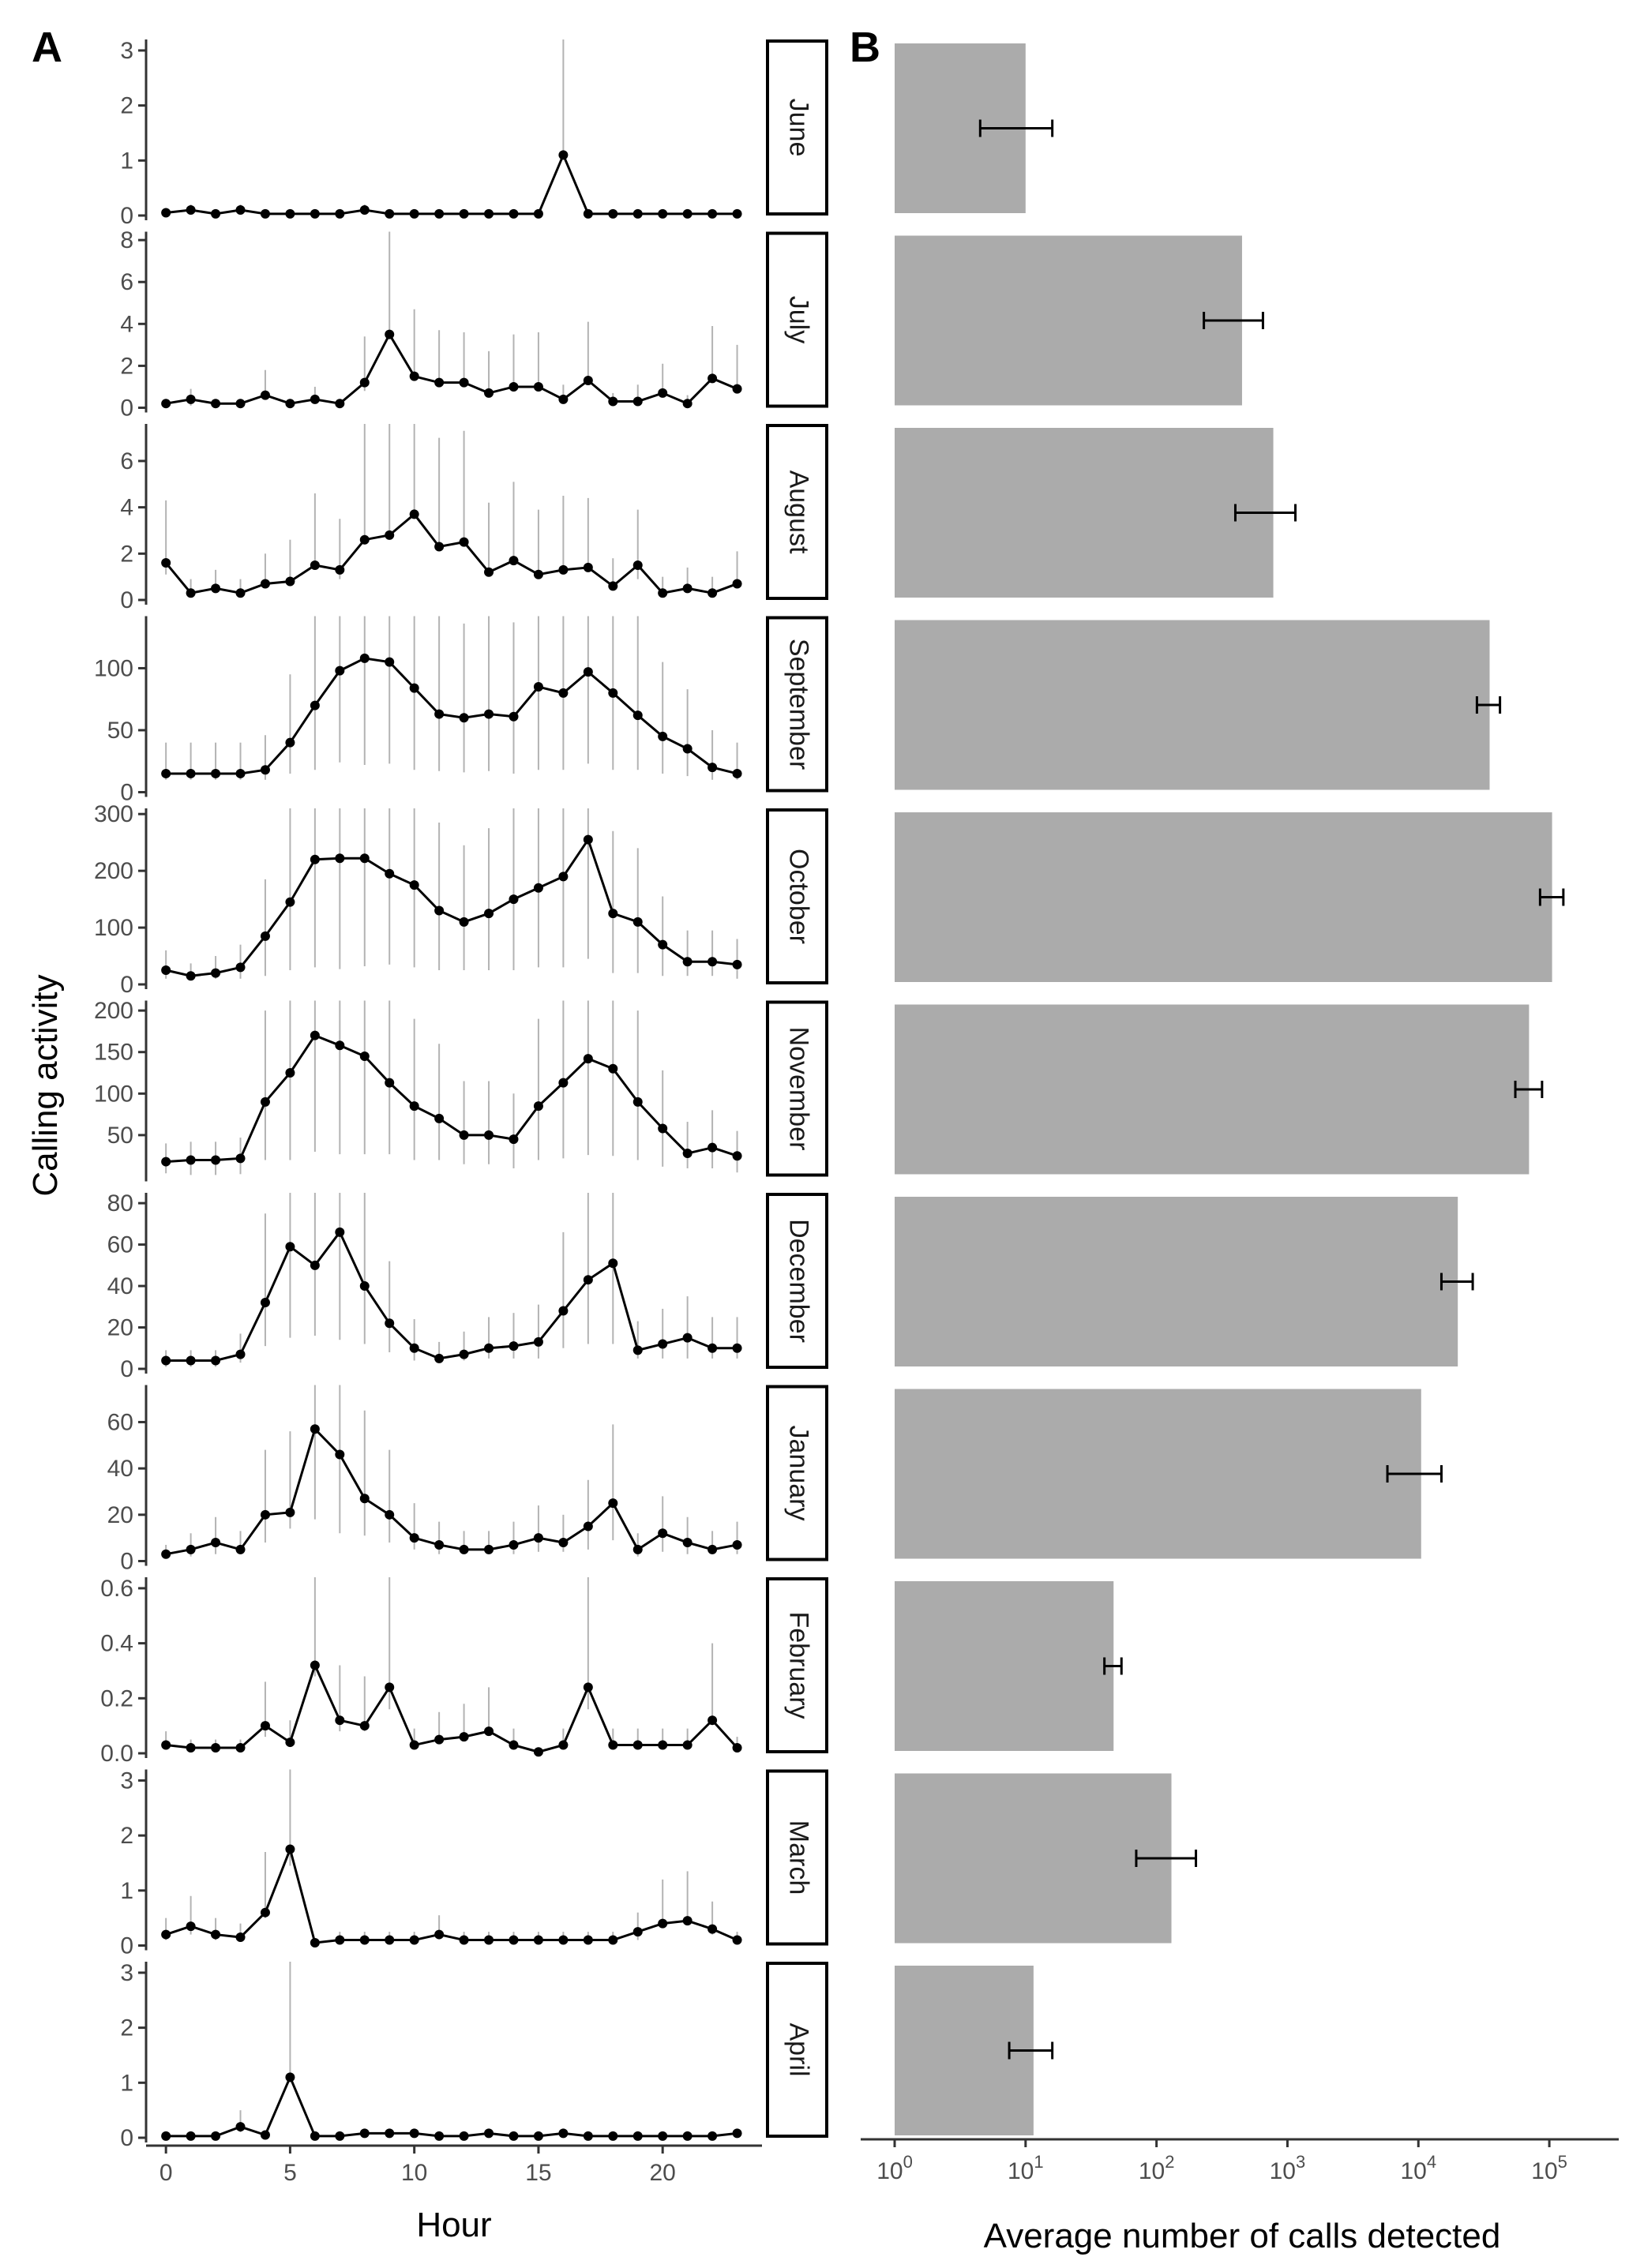 The width and height of the screenshot is (1644, 2268). I want to click on y-tick-label: 8, so click(126, 240).